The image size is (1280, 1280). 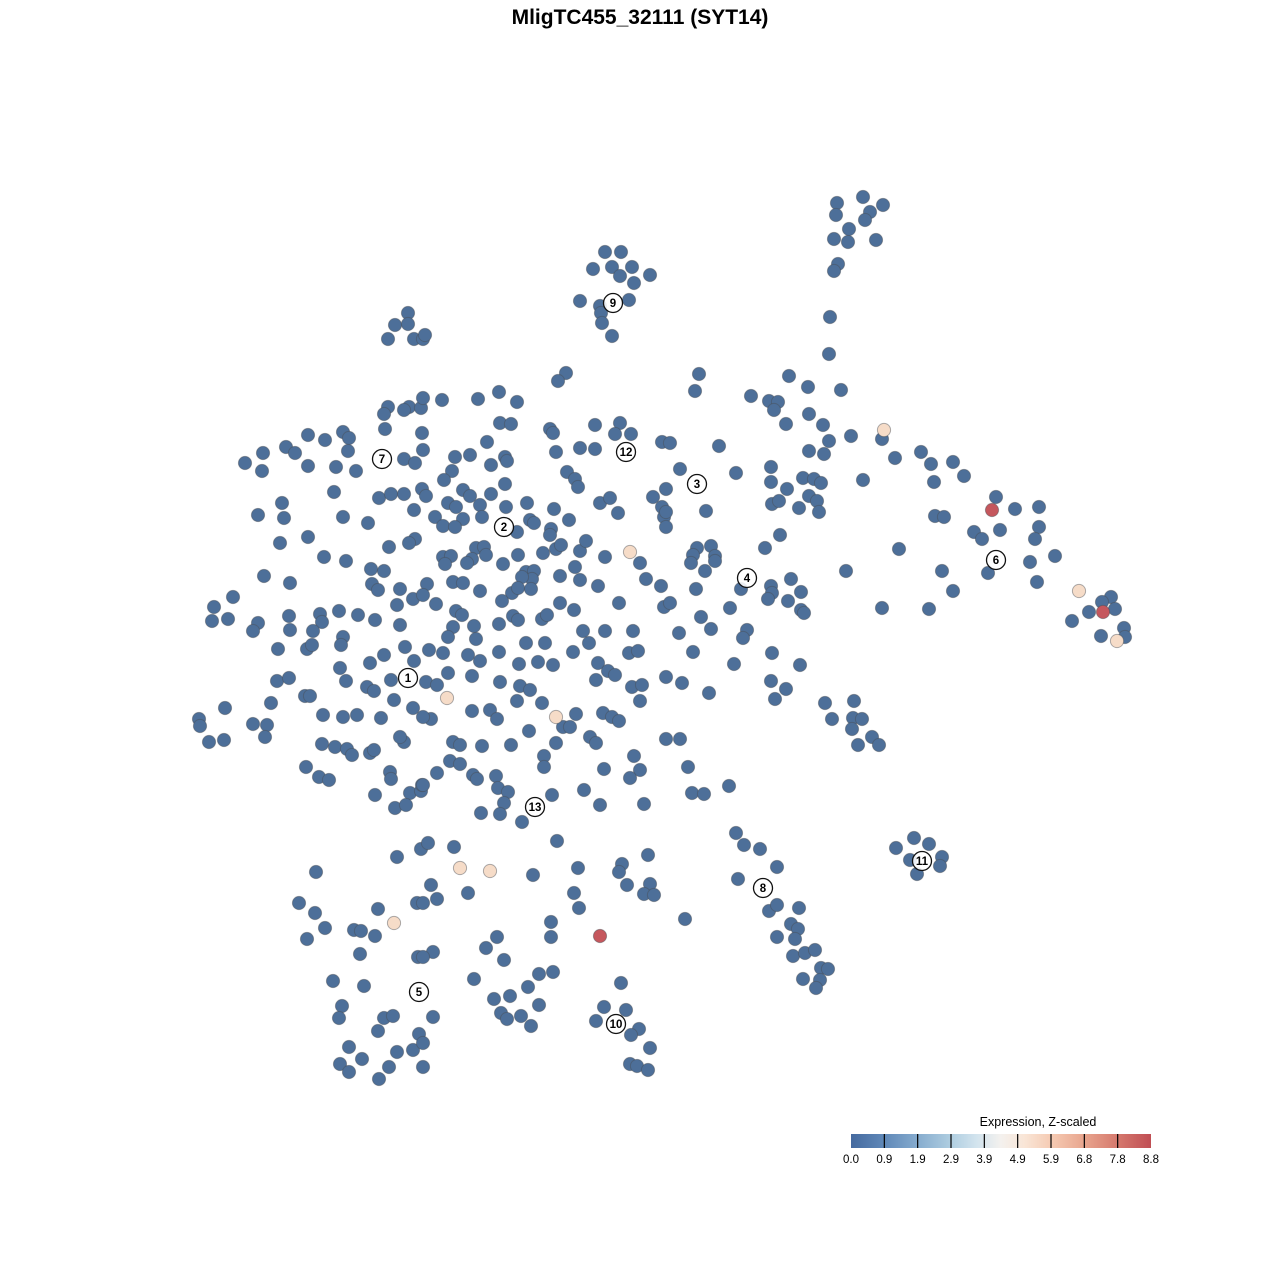 I want to click on data-point-highlight, so click(x=884, y=430).